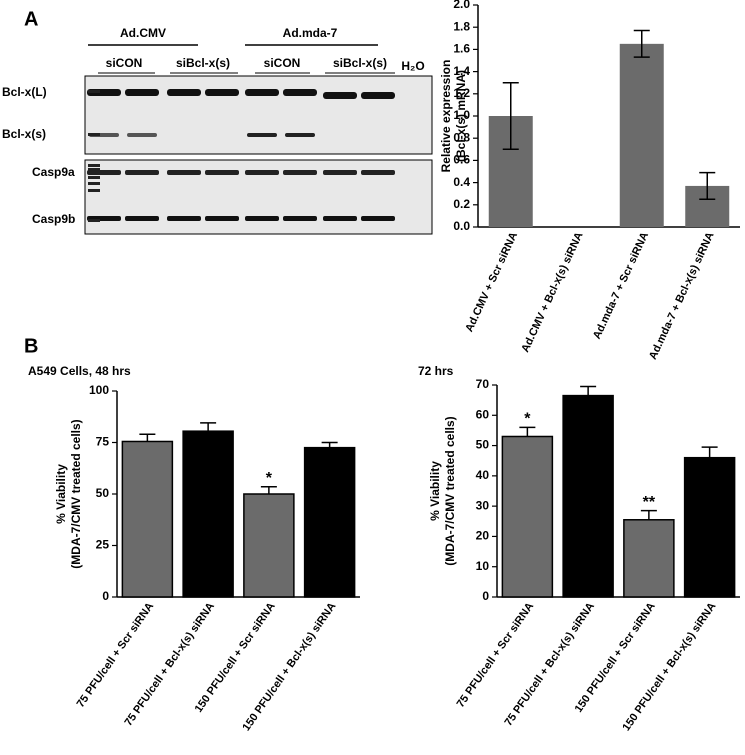 The image size is (745, 755). I want to click on y-tick-label: 0.2, so click(461, 204).